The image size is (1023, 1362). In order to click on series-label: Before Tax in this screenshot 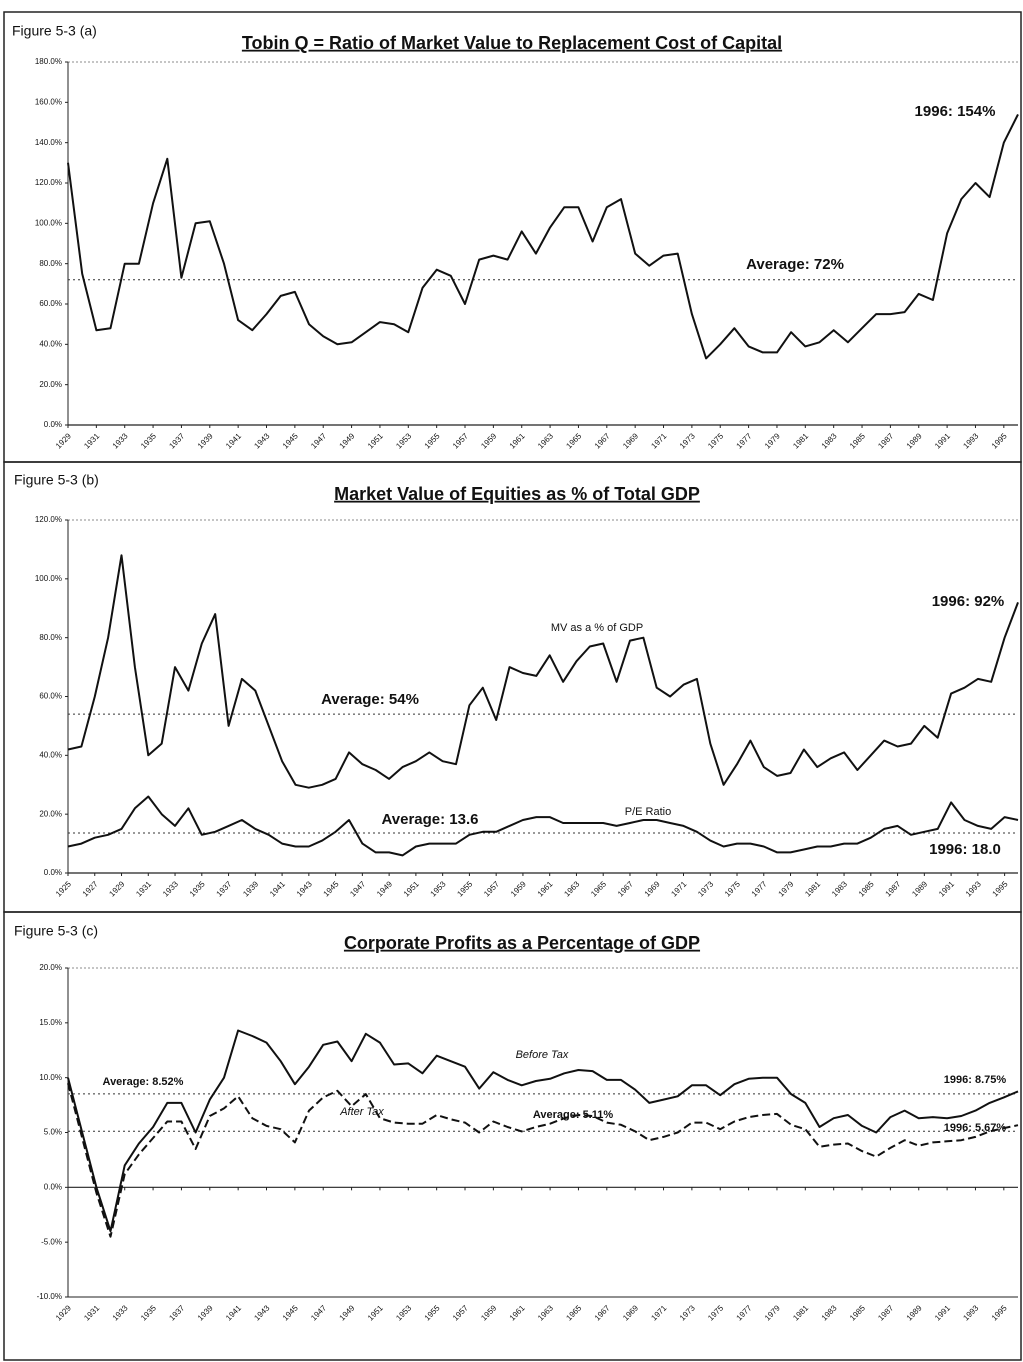, I will do `click(542, 1055)`.